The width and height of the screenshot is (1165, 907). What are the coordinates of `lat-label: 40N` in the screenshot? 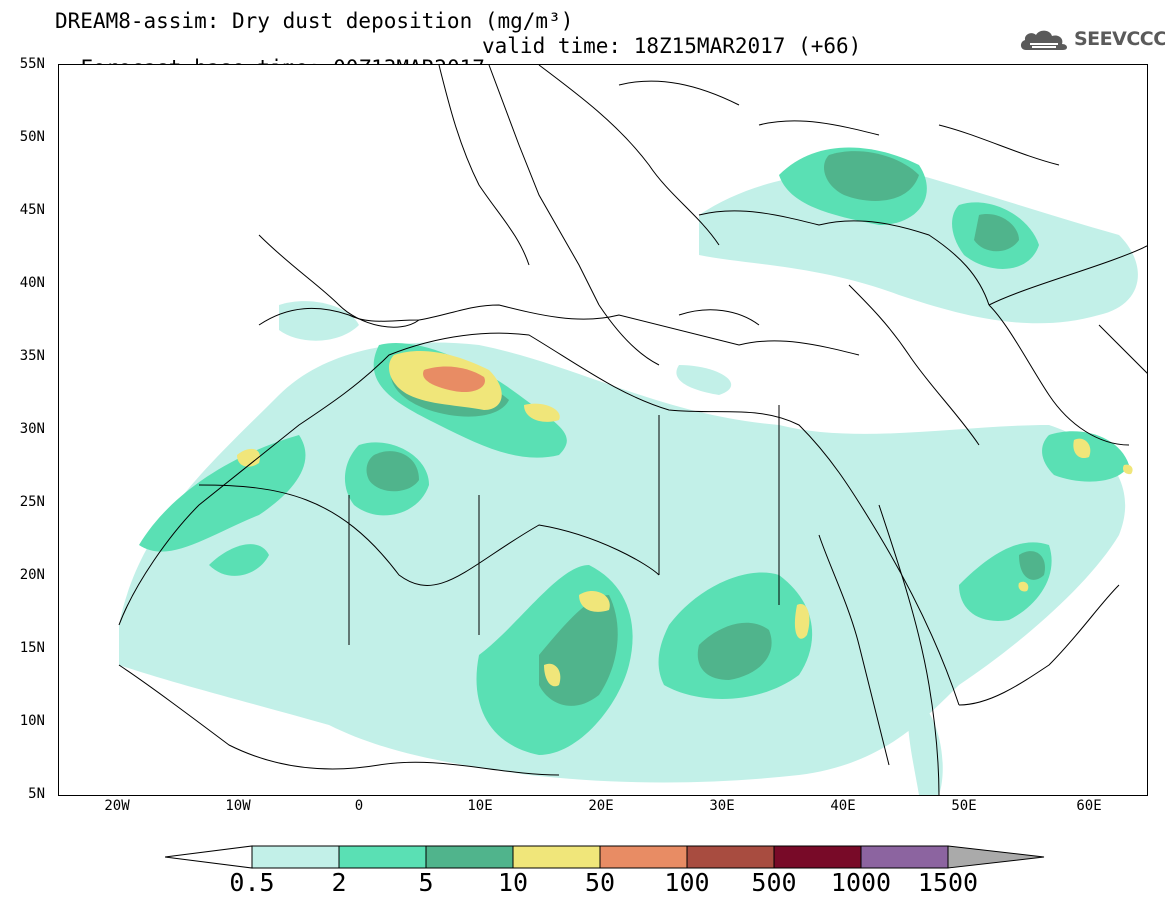 It's located at (32, 283).